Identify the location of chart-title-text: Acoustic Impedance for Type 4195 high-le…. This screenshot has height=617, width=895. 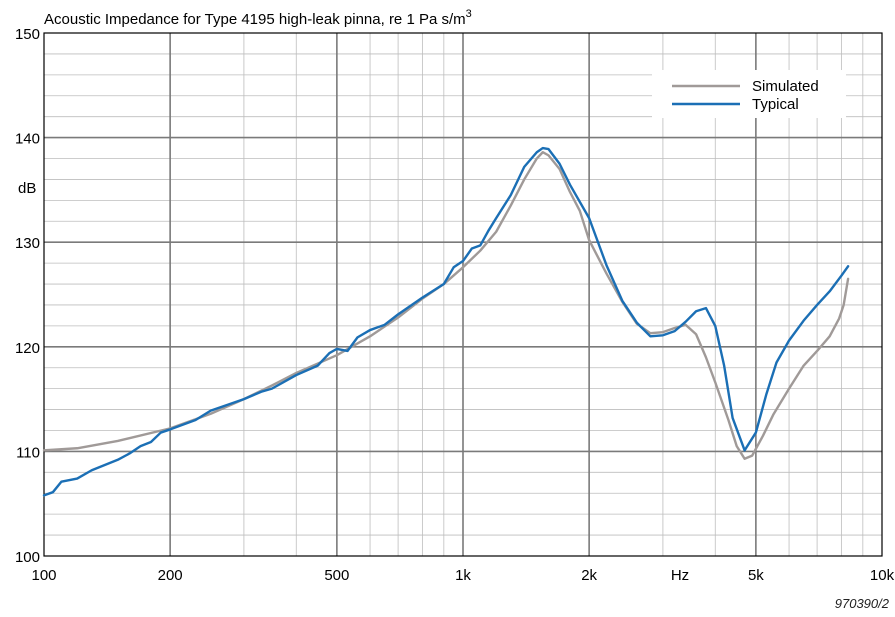
(255, 19).